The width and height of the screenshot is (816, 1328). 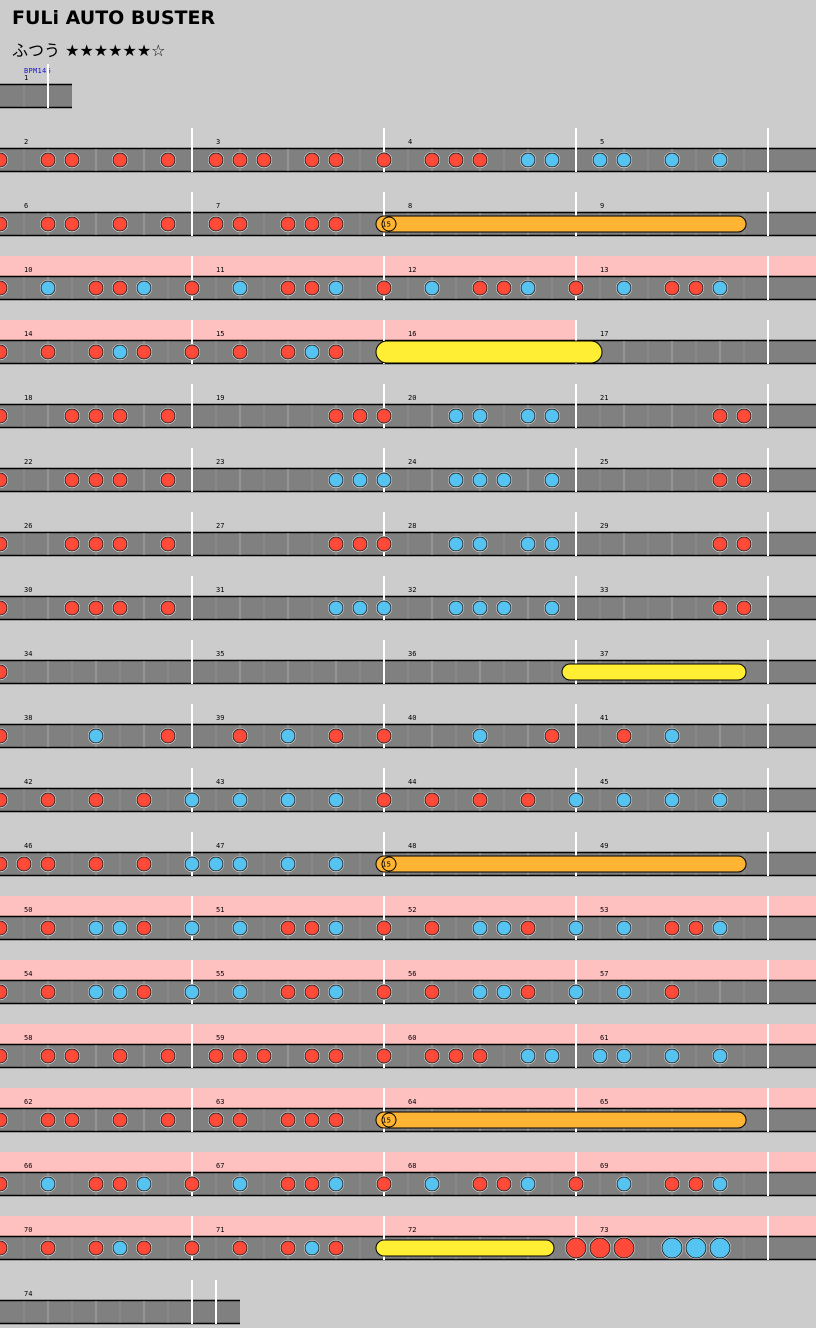 I want to click on measure-number: 16, so click(x=412, y=334).